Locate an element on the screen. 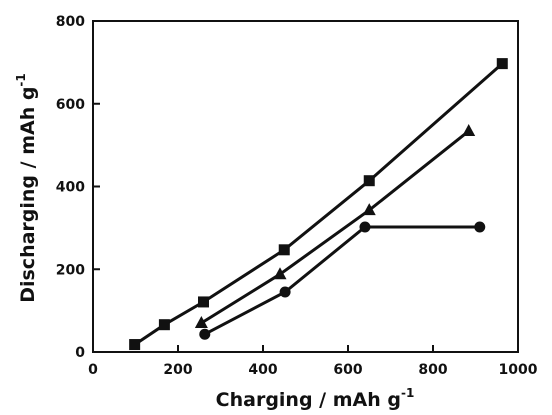  y-axis-title: Discharging / mAh g-1 is located at coordinates (26, 188).